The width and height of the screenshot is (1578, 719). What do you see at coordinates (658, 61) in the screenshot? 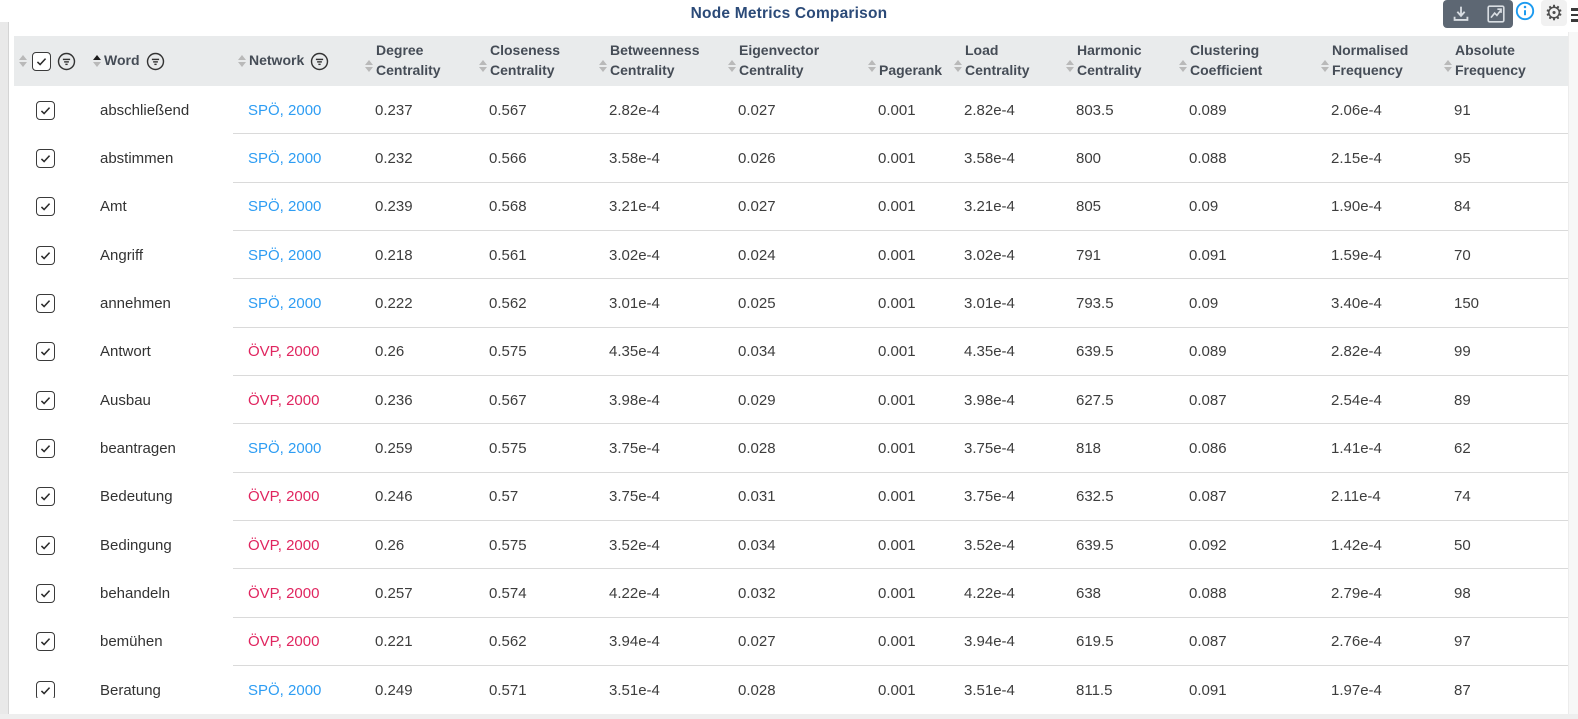
I see `column-header-betweenness: Betweenness Centrality` at bounding box center [658, 61].